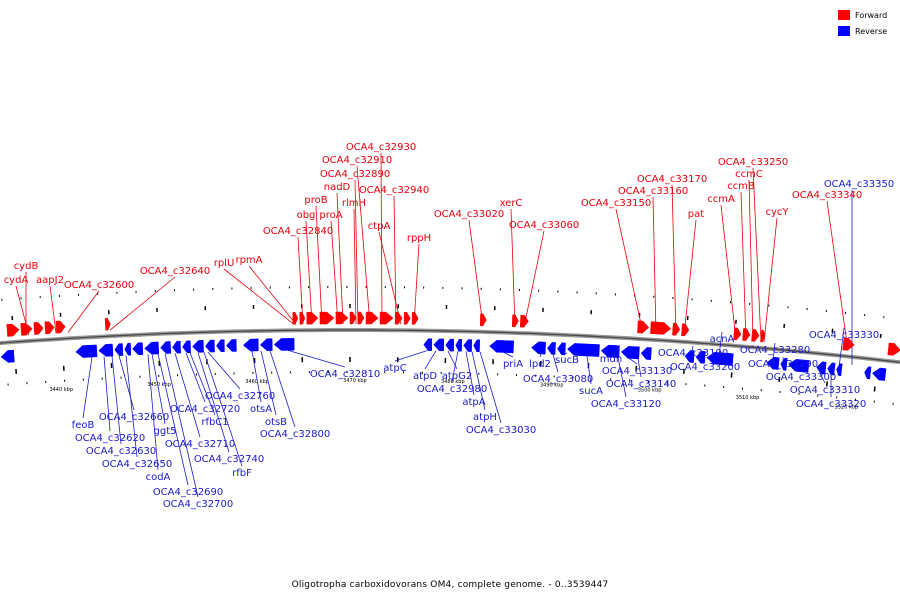 This screenshot has width=900, height=600. Describe the element at coordinates (200, 444) in the screenshot. I see `gene-label-oca4-c32710: OCA4_c32710` at that location.